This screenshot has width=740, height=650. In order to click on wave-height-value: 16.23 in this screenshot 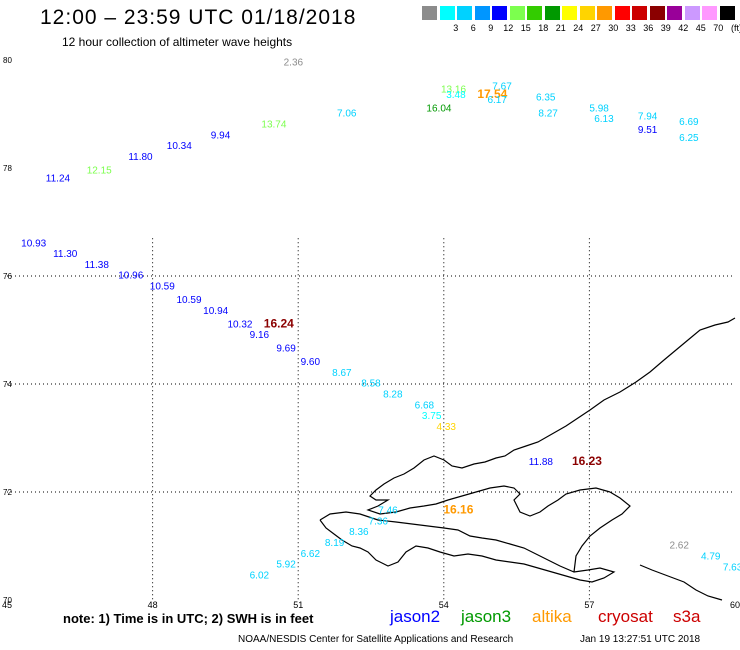, I will do `click(587, 461)`.